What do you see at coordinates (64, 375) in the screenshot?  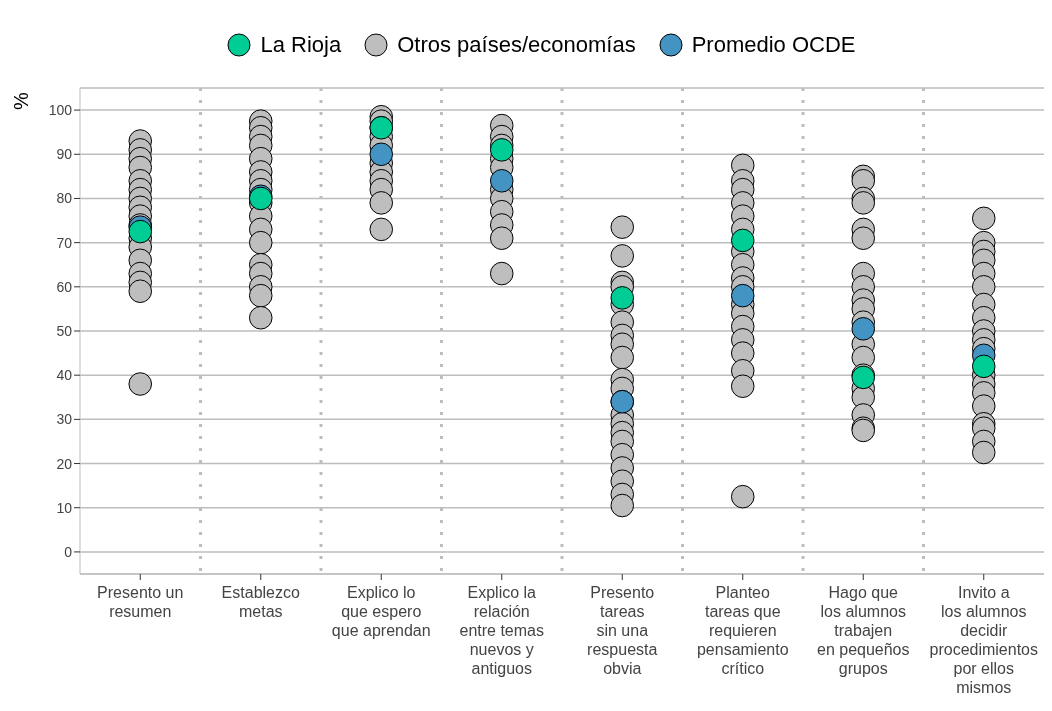 I see `y-tick-label: 40` at bounding box center [64, 375].